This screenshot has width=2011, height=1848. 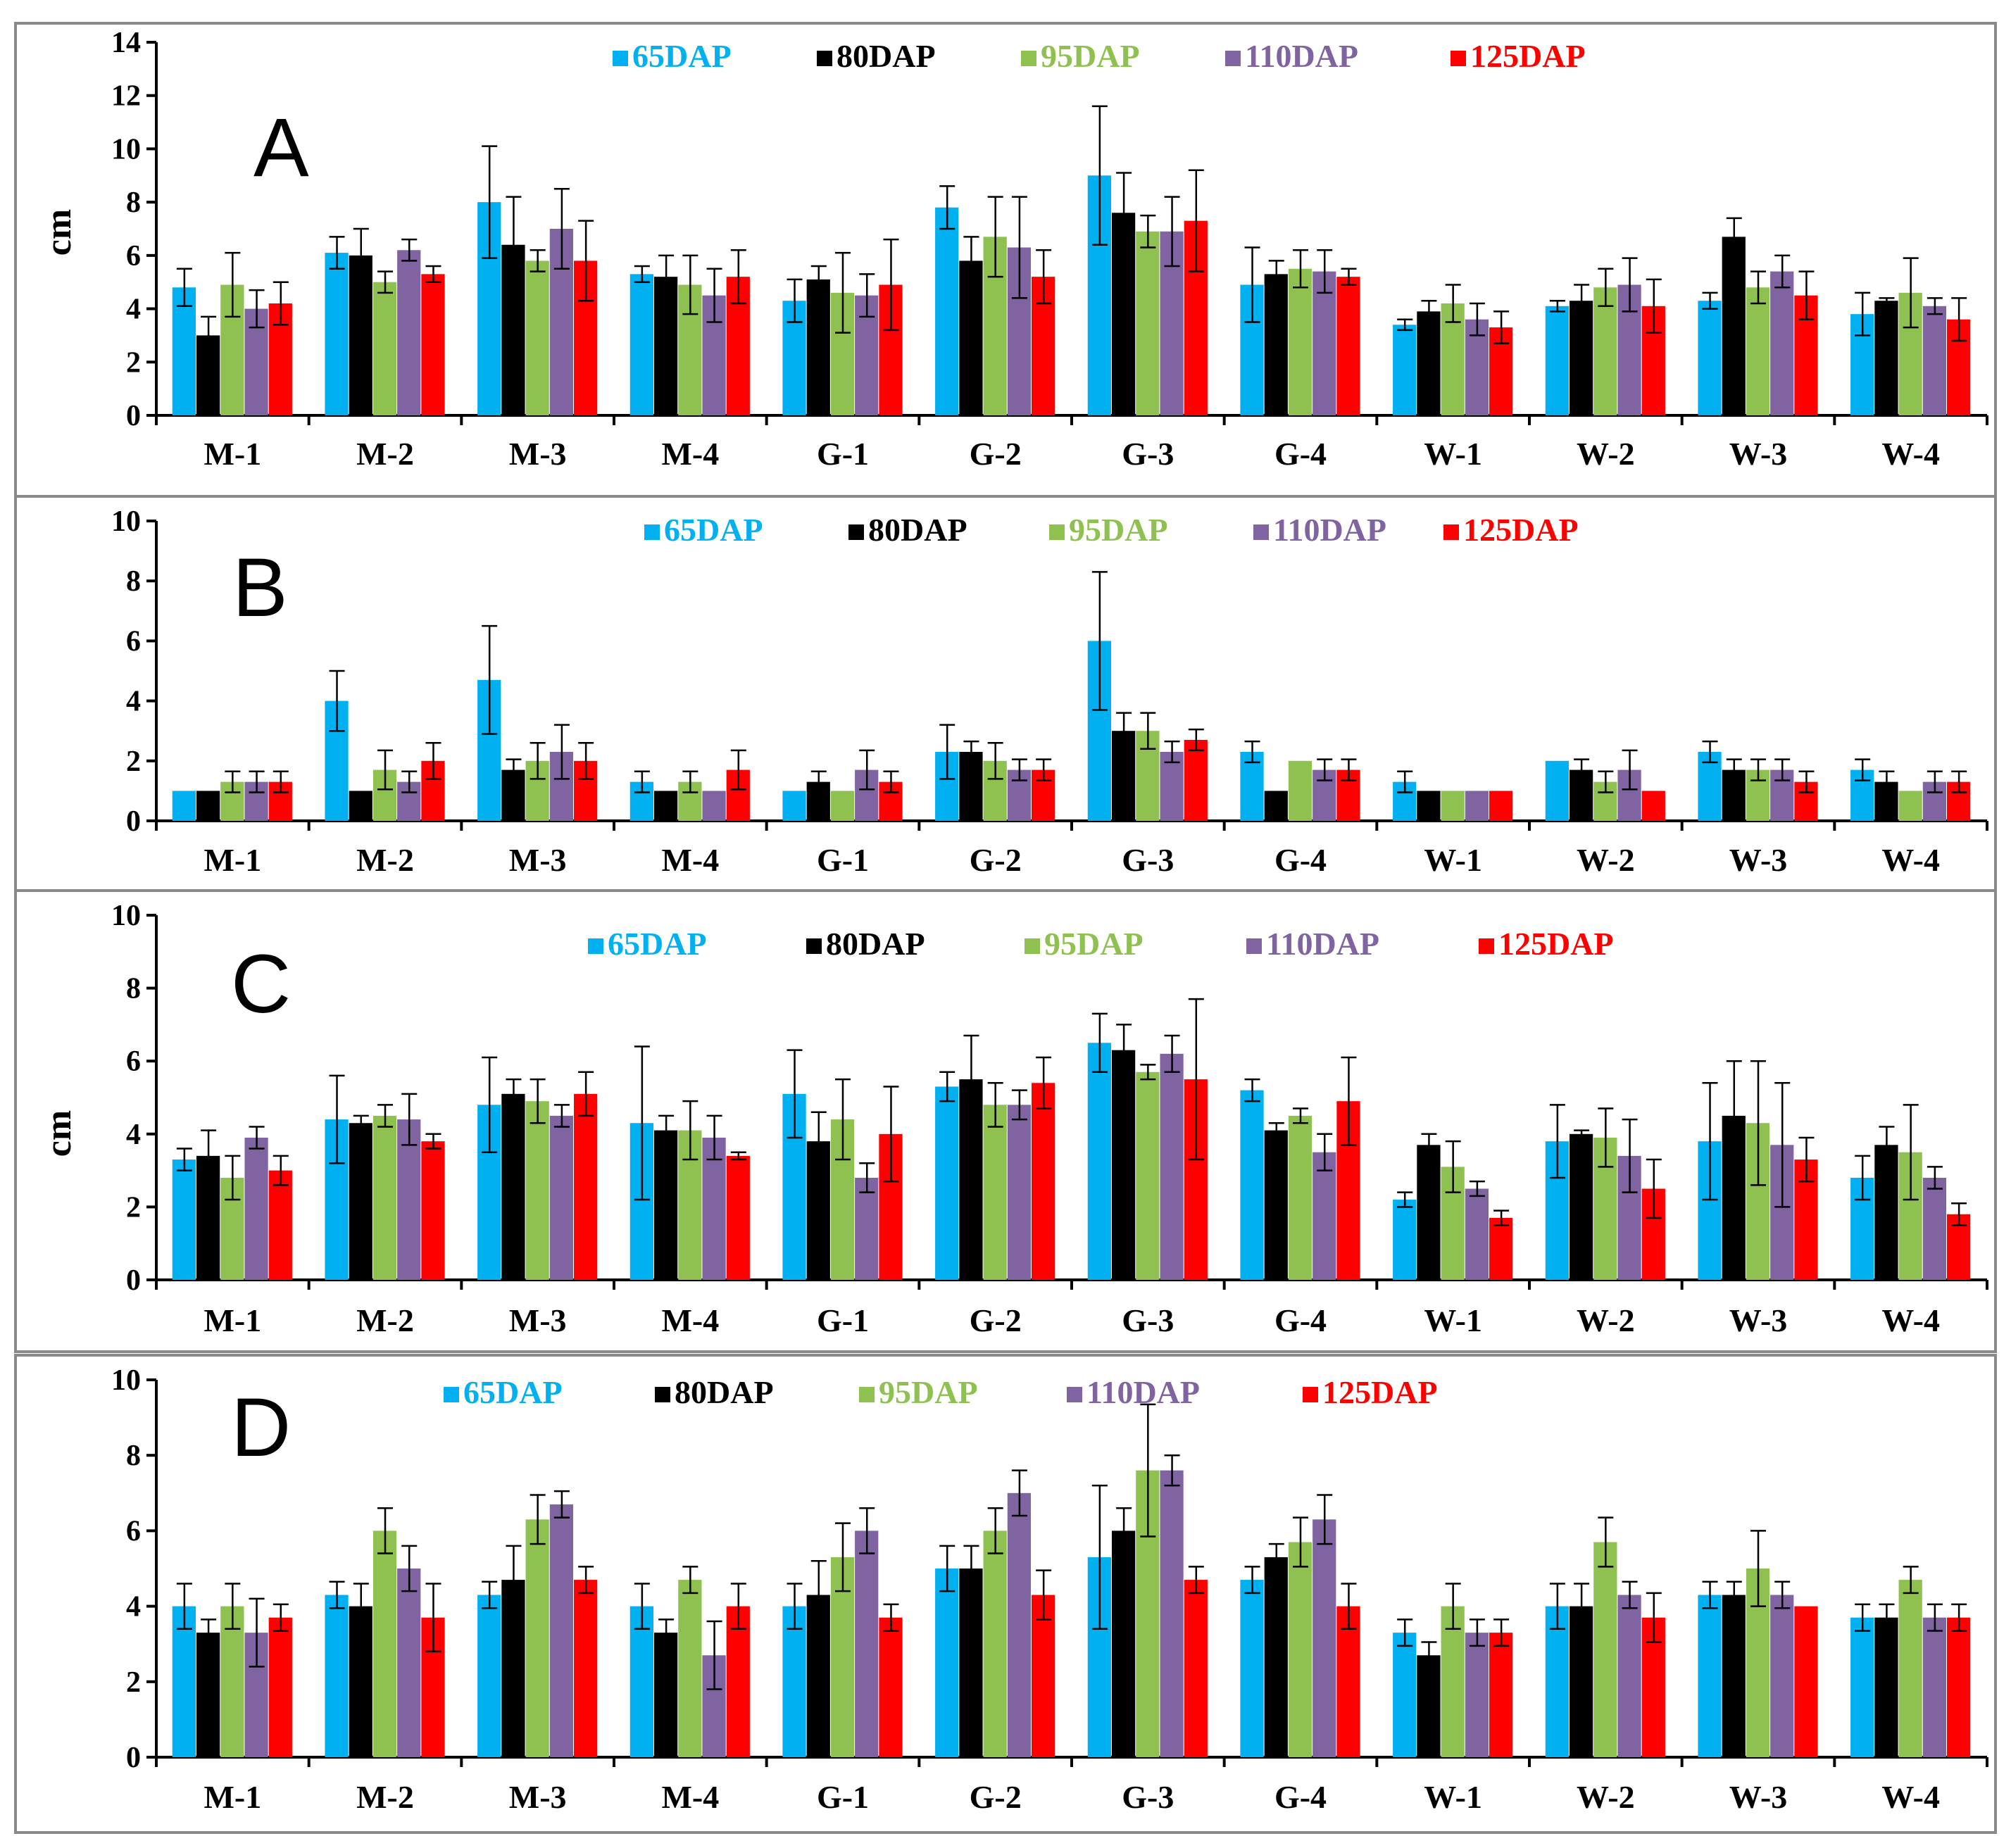 What do you see at coordinates (261, 984) in the screenshot?
I see `panel-letter: C` at bounding box center [261, 984].